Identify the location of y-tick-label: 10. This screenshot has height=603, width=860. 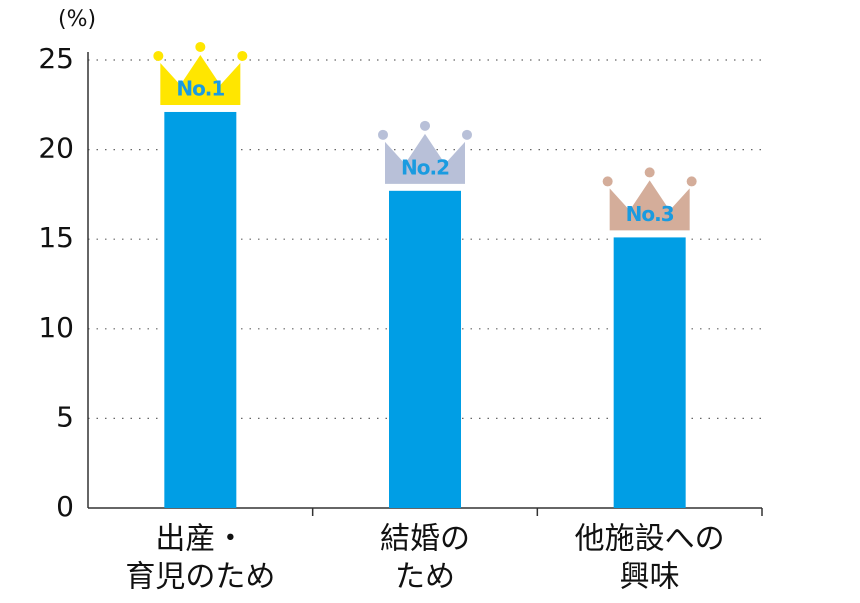
(56, 327).